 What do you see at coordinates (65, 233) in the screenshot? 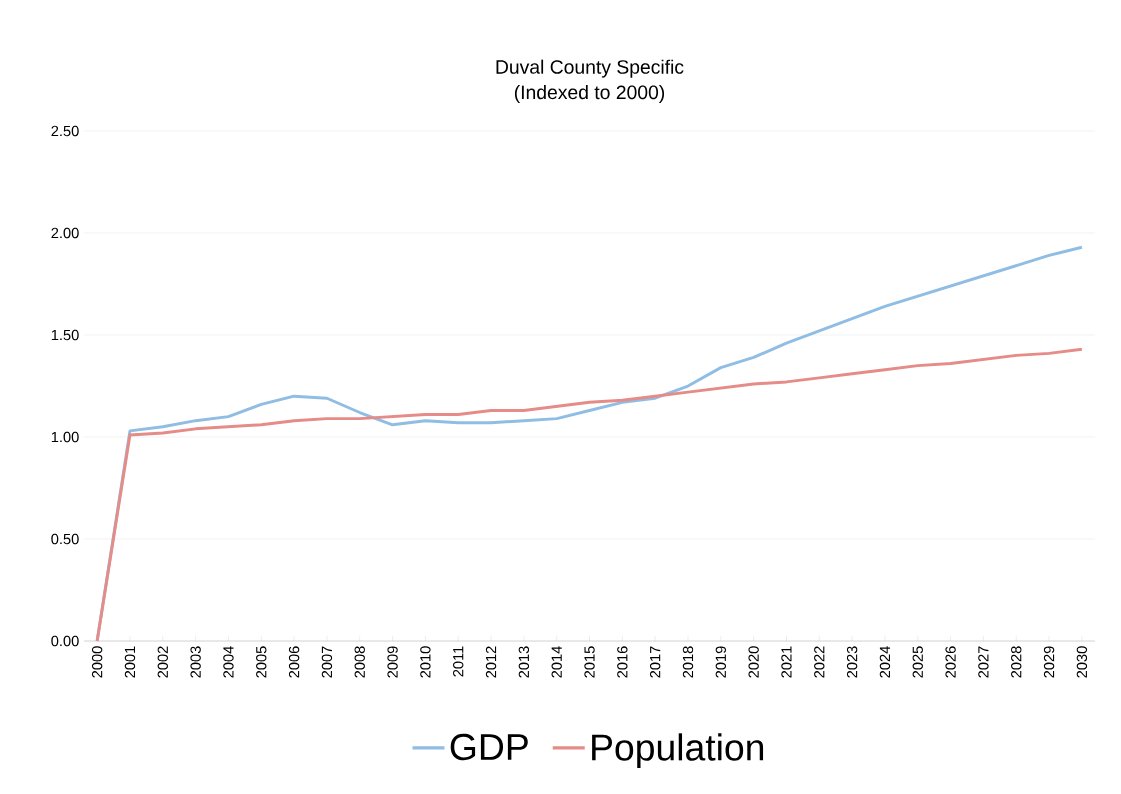
I see `y-tick-label: 2.00` at bounding box center [65, 233].